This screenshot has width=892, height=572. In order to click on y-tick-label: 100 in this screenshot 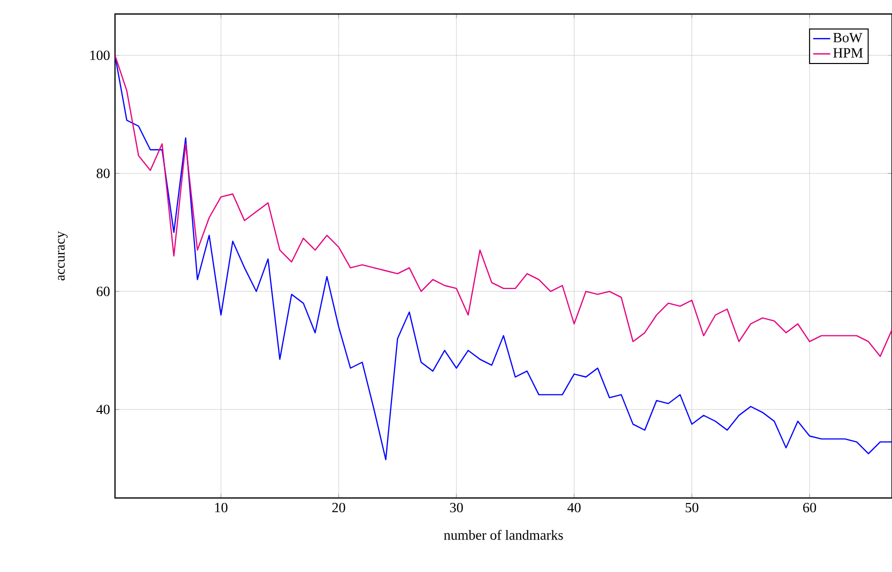, I will do `click(100, 55)`.